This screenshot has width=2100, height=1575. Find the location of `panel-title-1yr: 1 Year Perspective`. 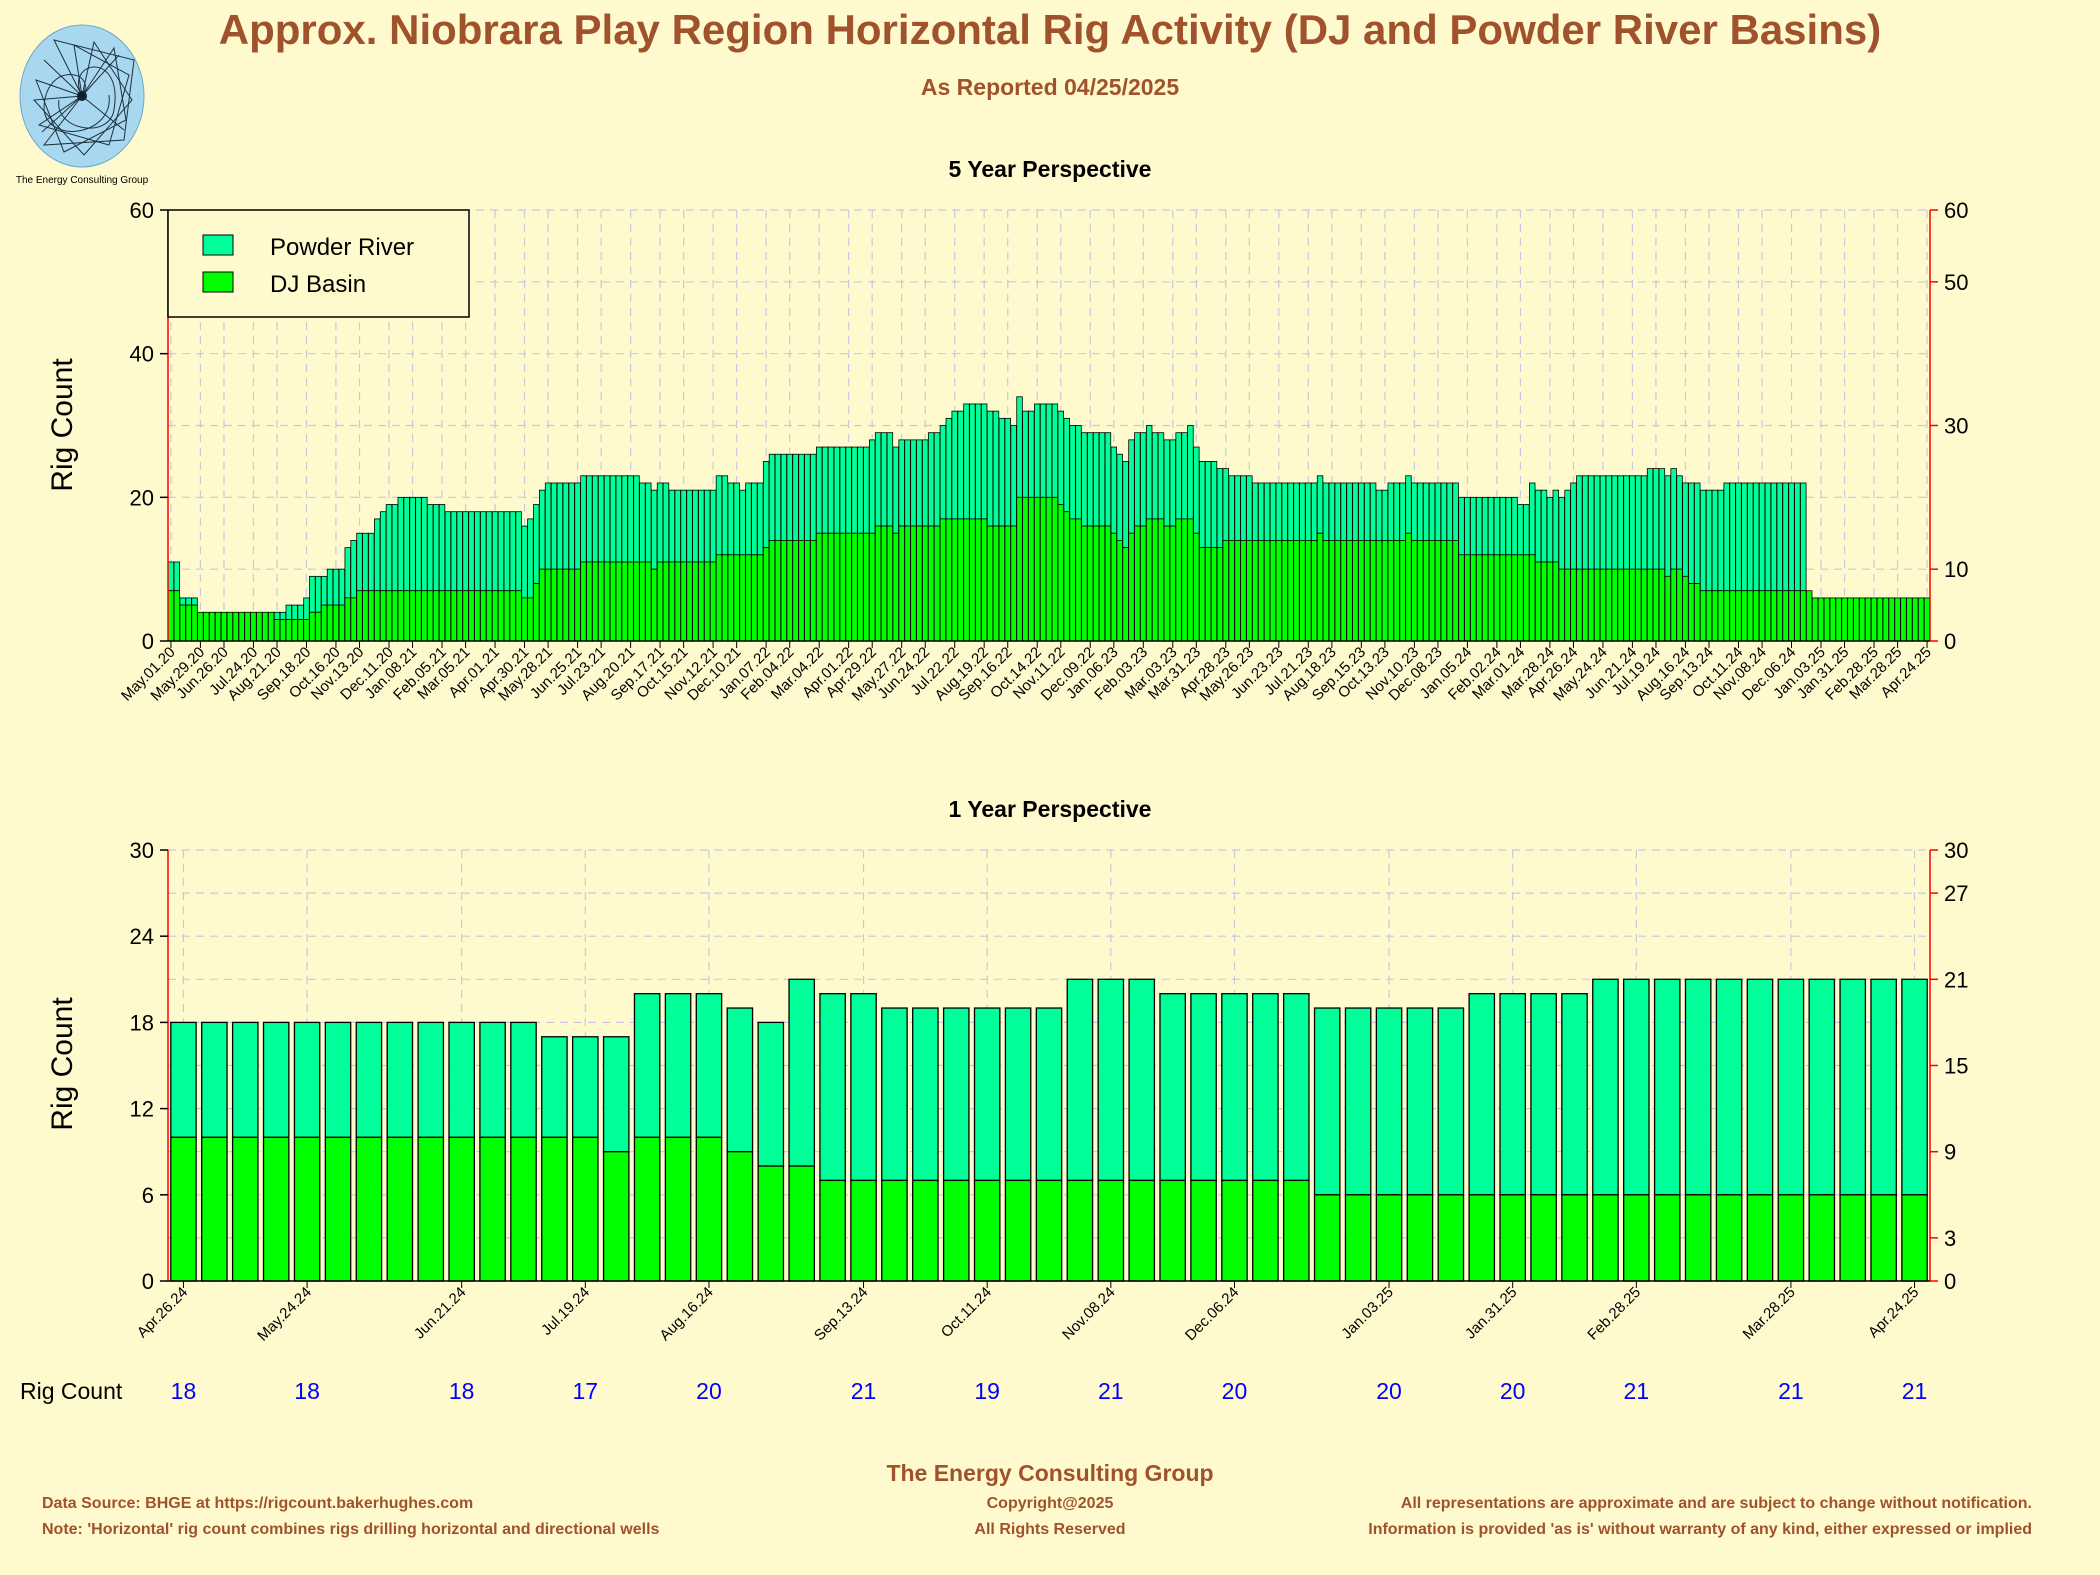

panel-title-1yr: 1 Year Perspective is located at coordinates (1050, 809).